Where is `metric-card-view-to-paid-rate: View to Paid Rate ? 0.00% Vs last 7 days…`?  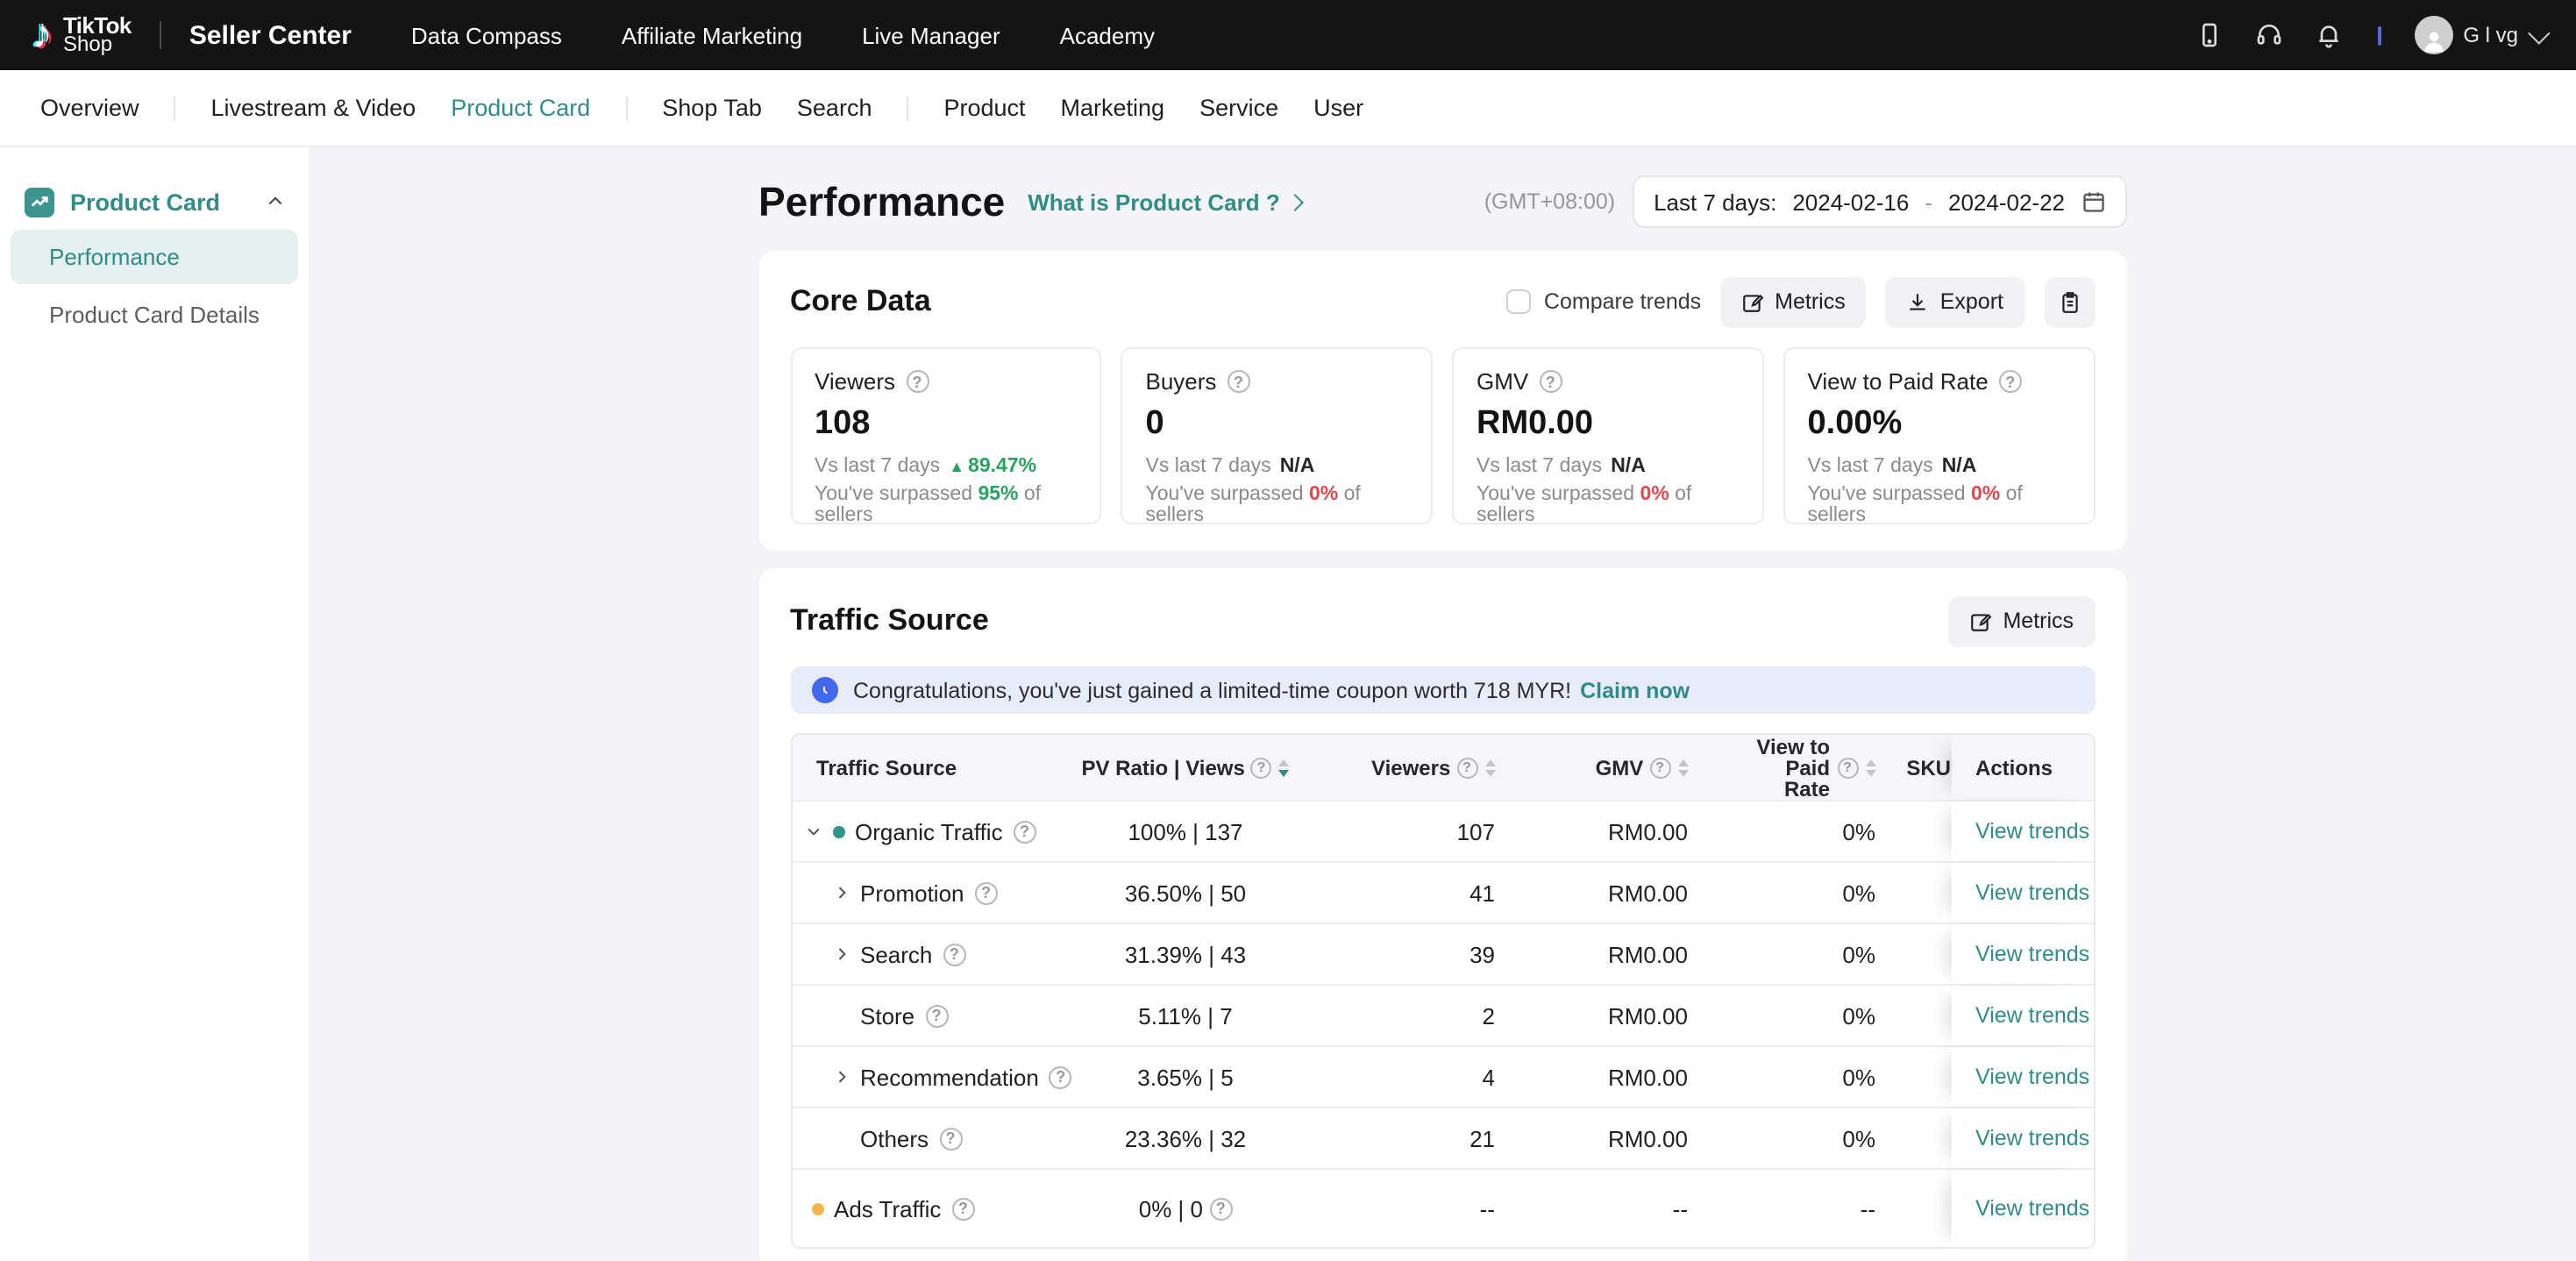 metric-card-view-to-paid-rate: View to Paid Rate ? 0.00% Vs last 7 days… is located at coordinates (1939, 436).